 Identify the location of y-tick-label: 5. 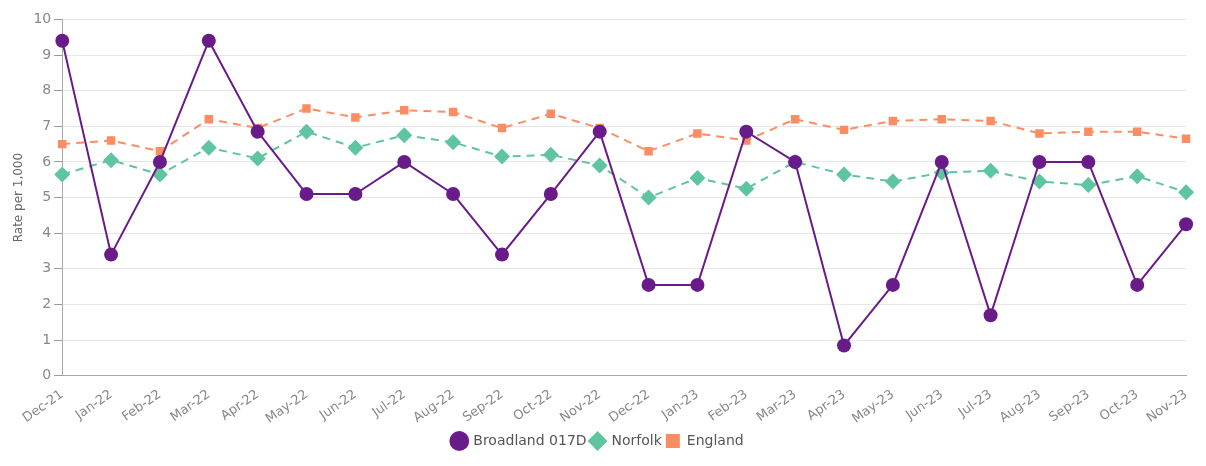
(47, 196).